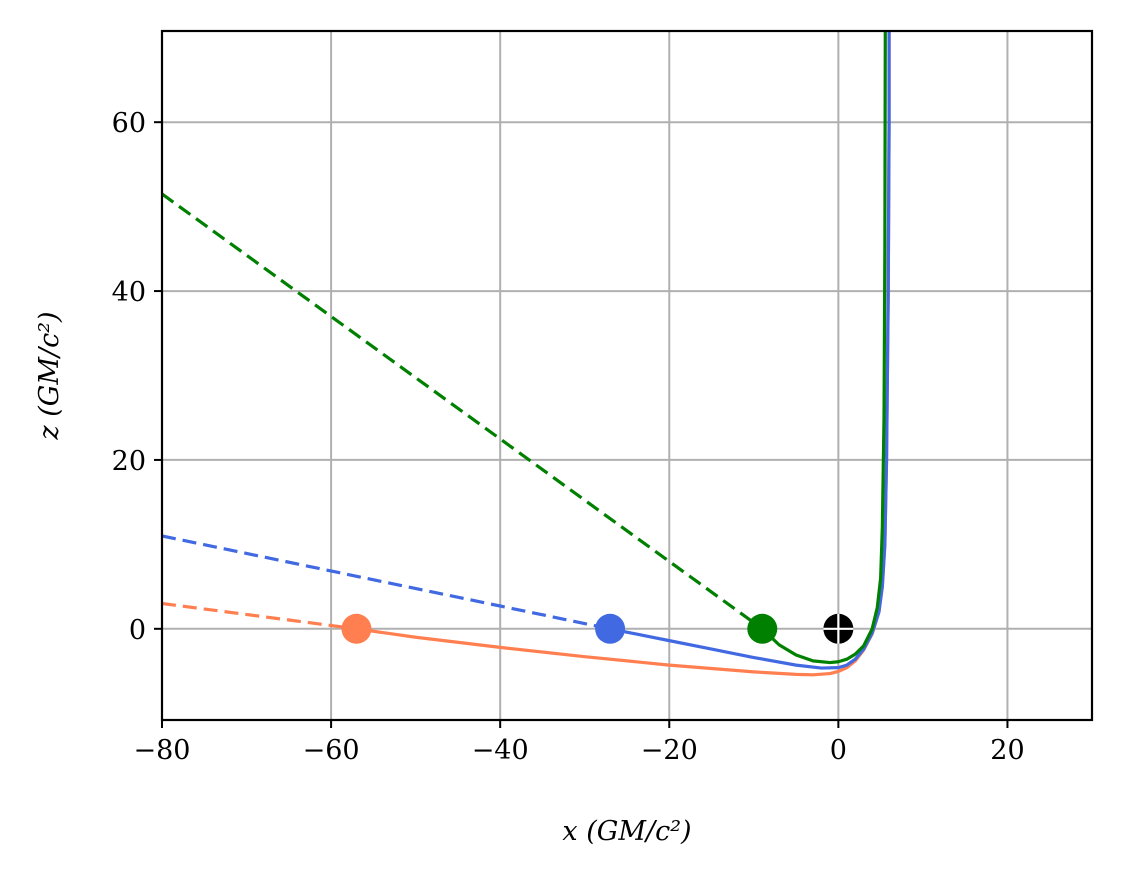 The height and width of the screenshot is (879, 1121). What do you see at coordinates (49, 375) in the screenshot?
I see `y-axis-label: z (GM/c²)` at bounding box center [49, 375].